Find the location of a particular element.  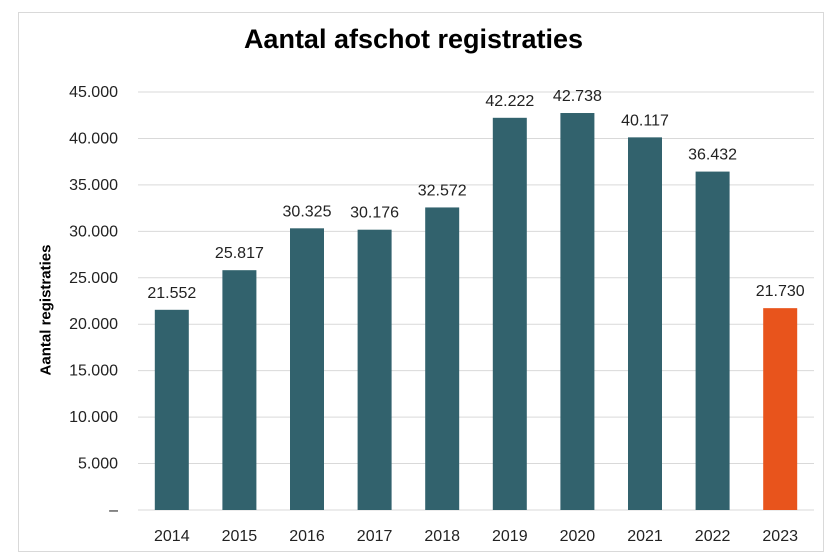

data-label: 32.572 is located at coordinates (442, 190).